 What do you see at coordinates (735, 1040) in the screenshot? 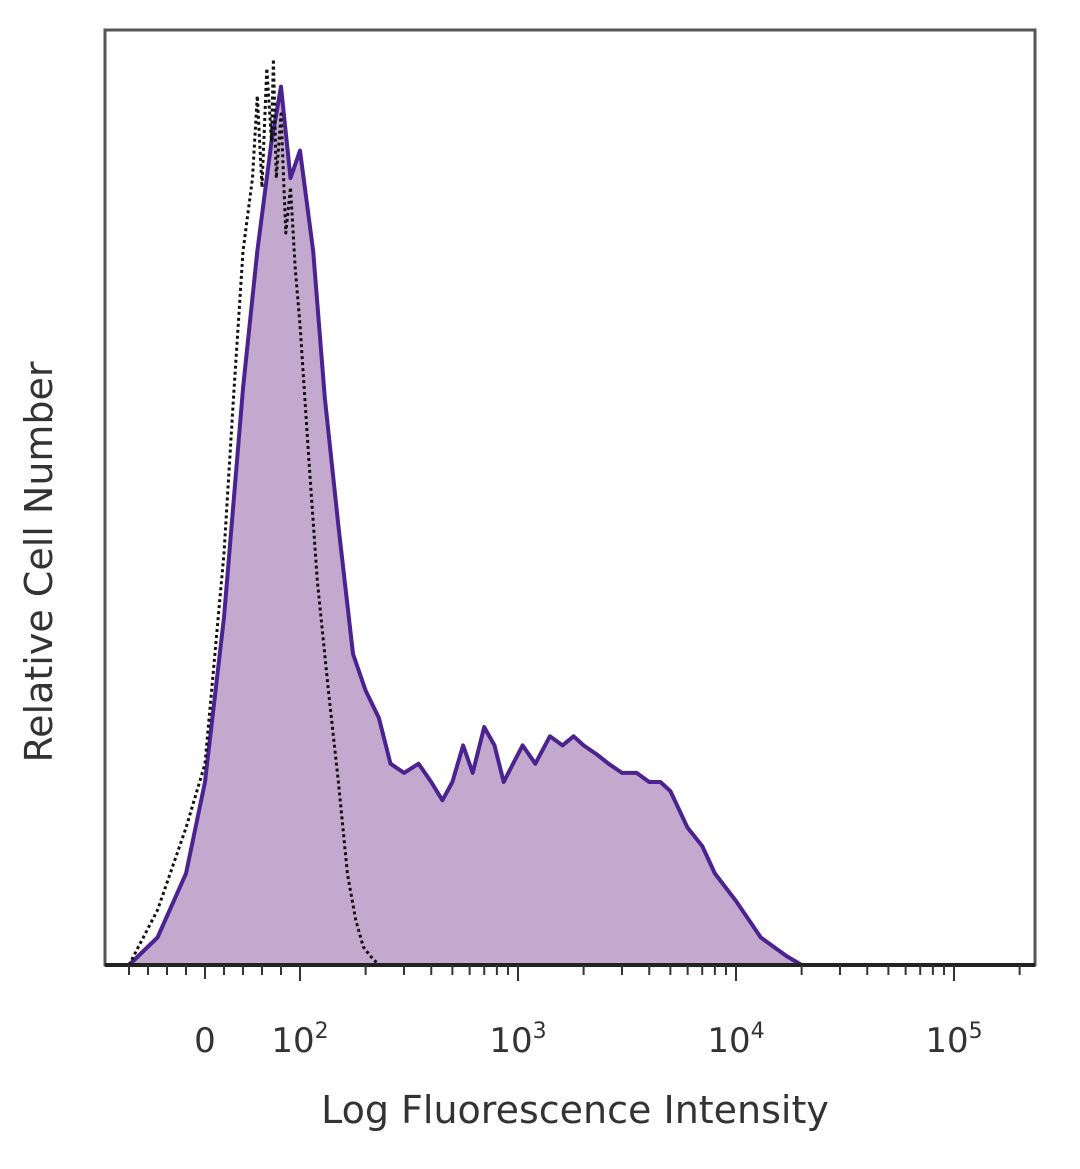
I see `x-tick-label: 104` at bounding box center [735, 1040].